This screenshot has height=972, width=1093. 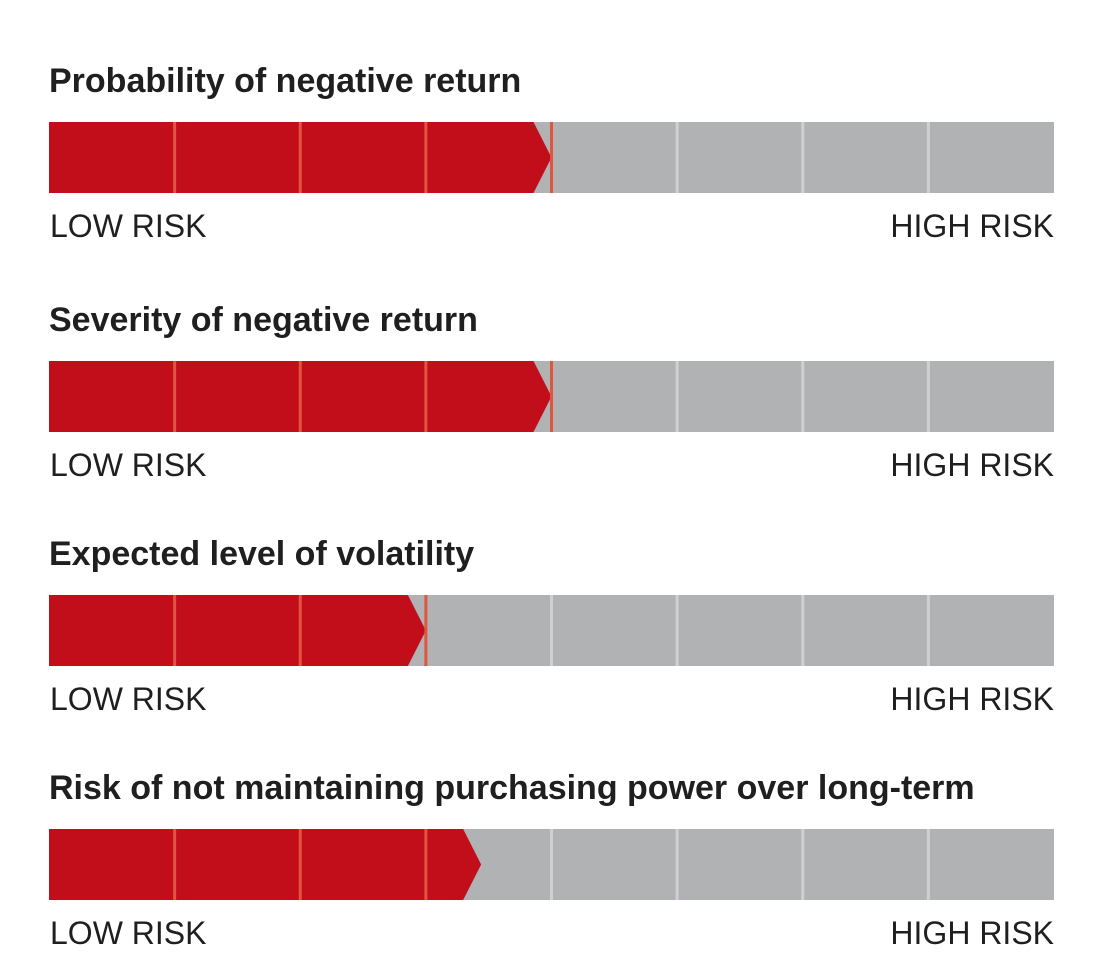 What do you see at coordinates (263, 320) in the screenshot?
I see `meter-title: Severity of negative return` at bounding box center [263, 320].